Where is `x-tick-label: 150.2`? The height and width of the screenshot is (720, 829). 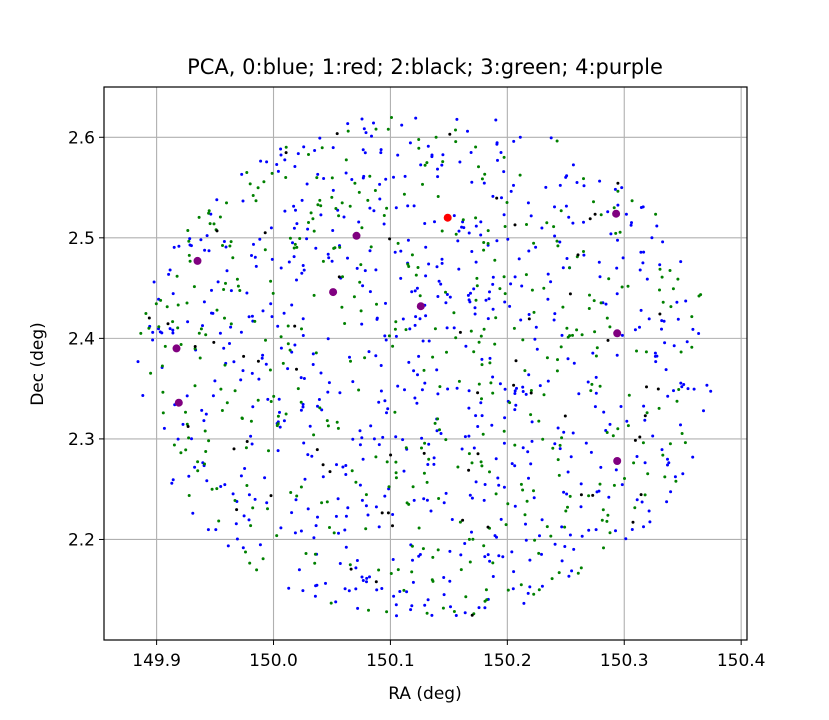
x-tick-label: 150.2 is located at coordinates (507, 661).